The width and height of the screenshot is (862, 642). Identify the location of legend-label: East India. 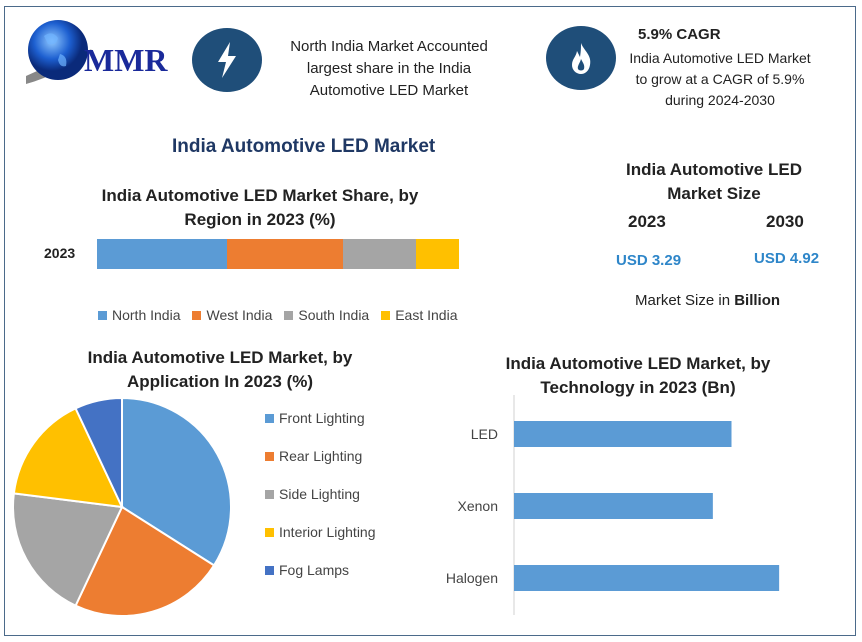
(426, 315).